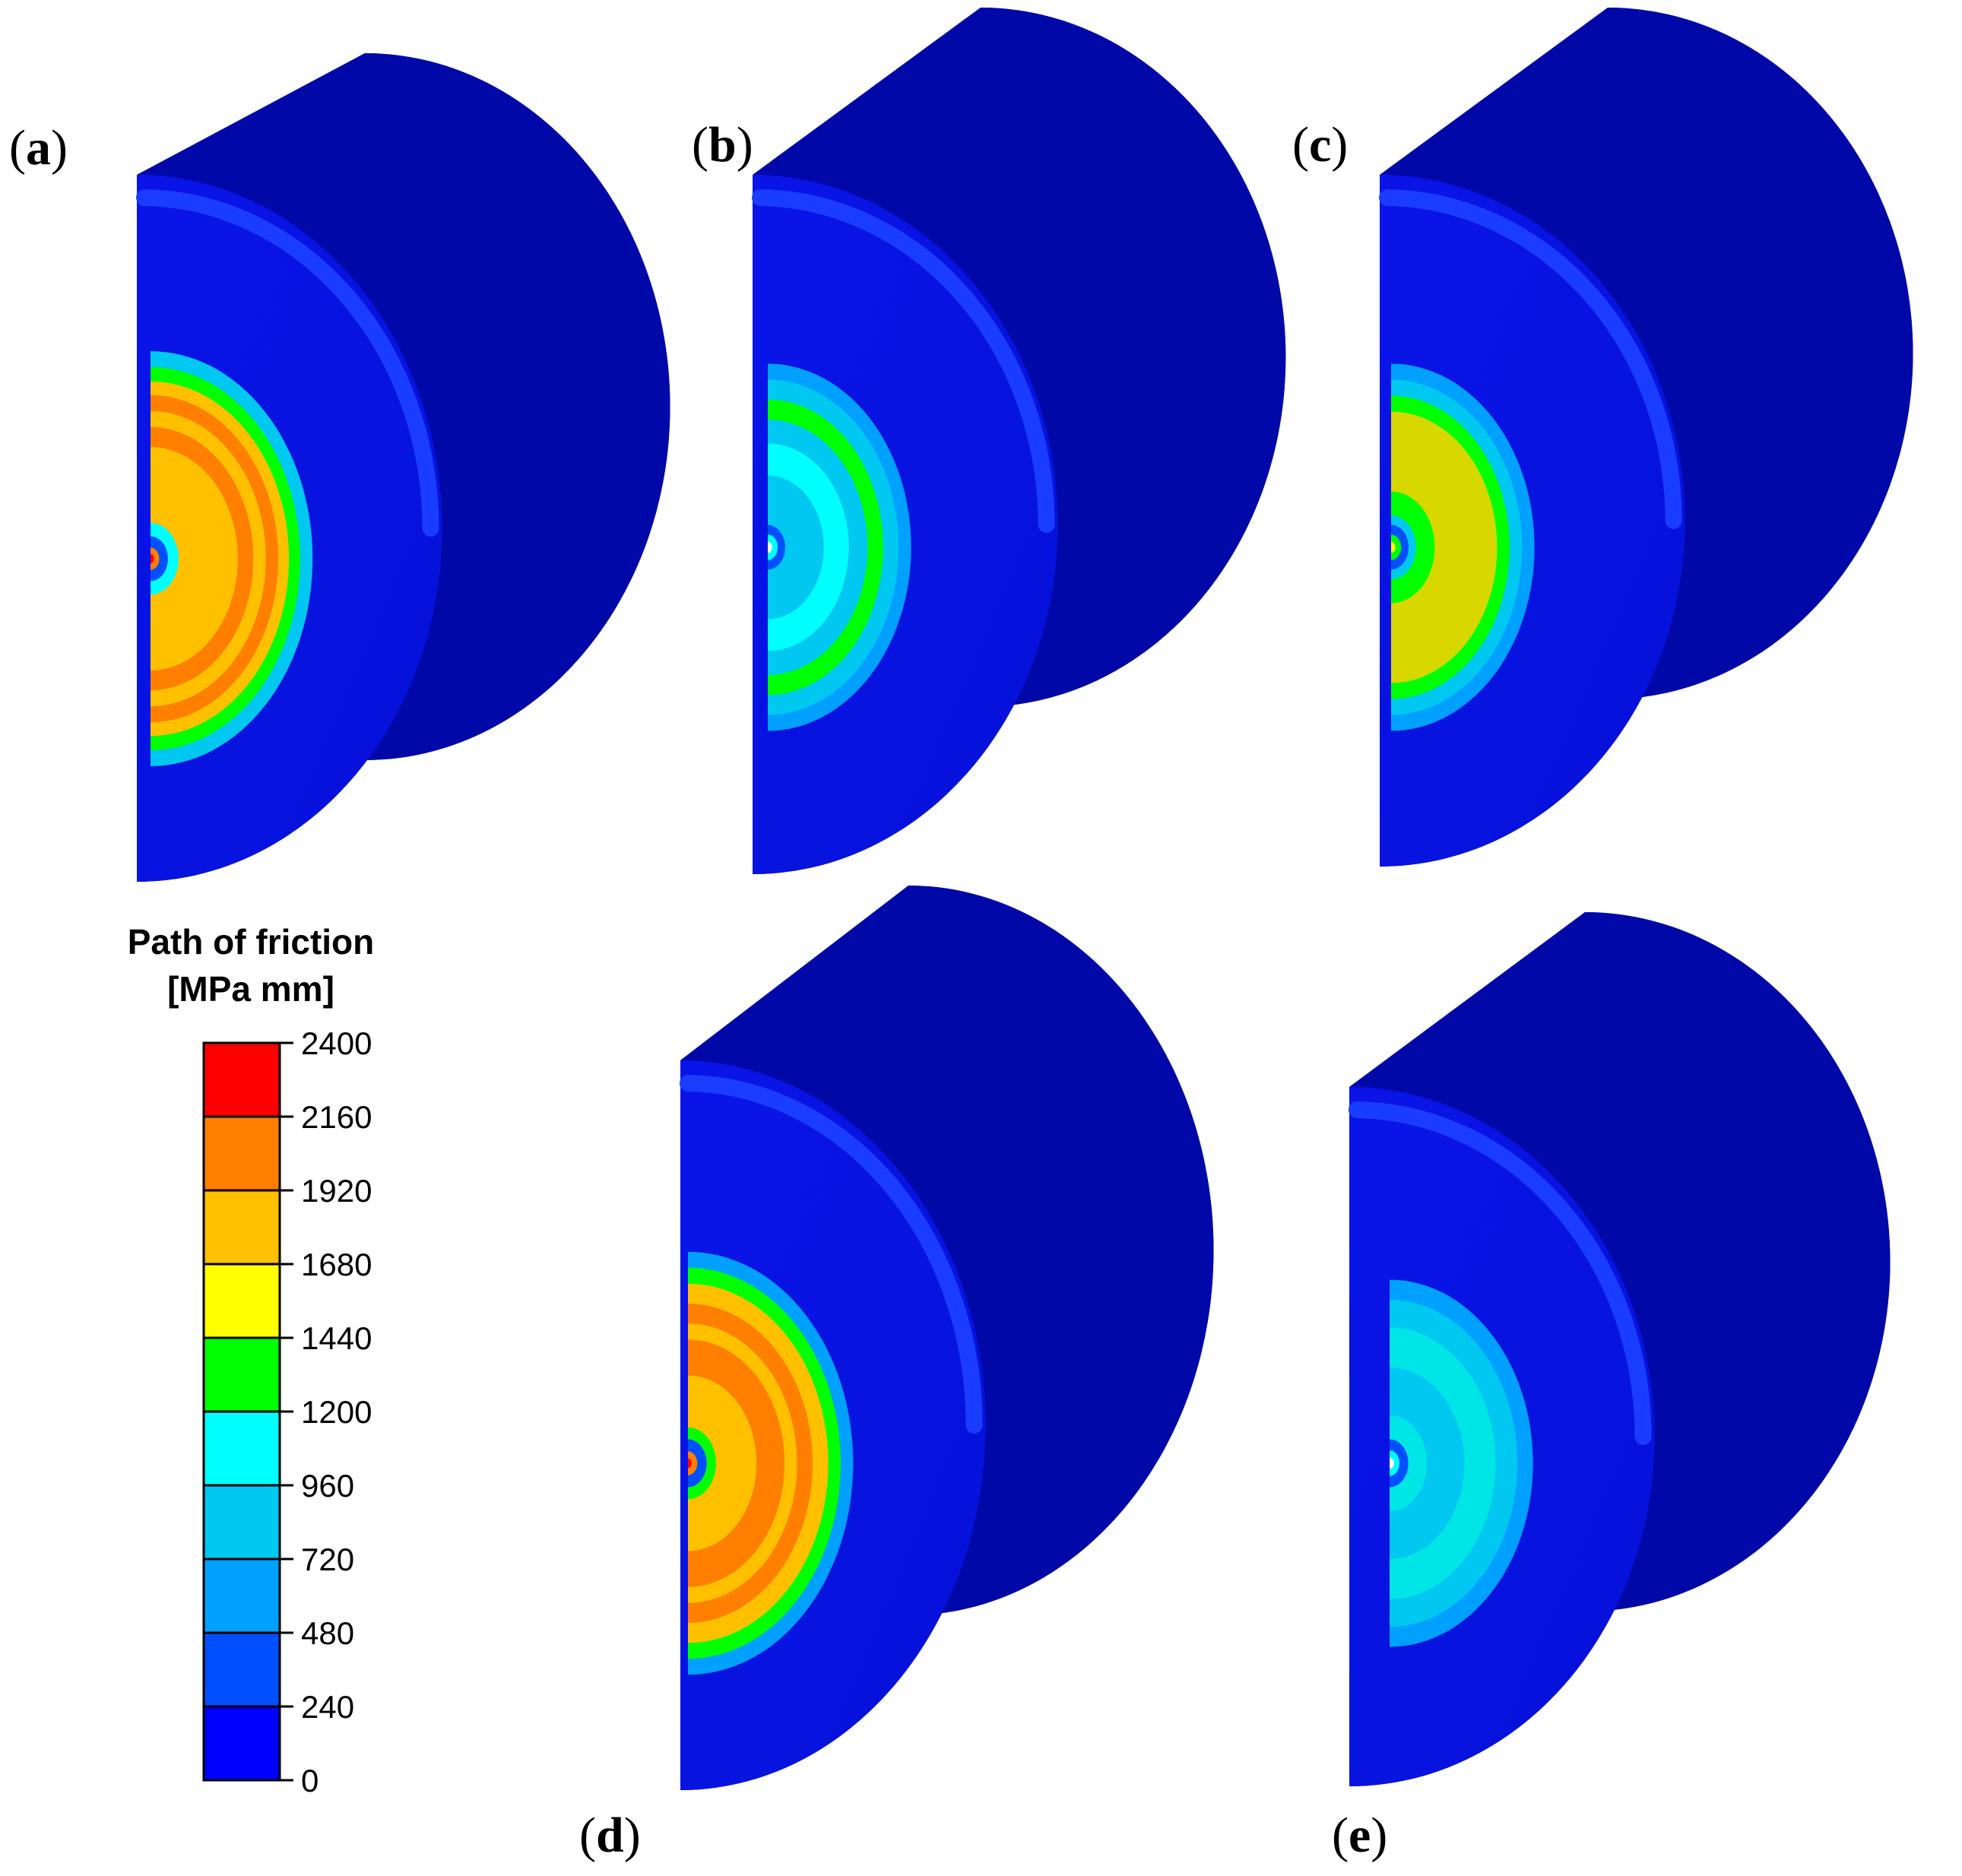 This screenshot has height=1876, width=1962. I want to click on contour-panel-c, so click(1646, 437).